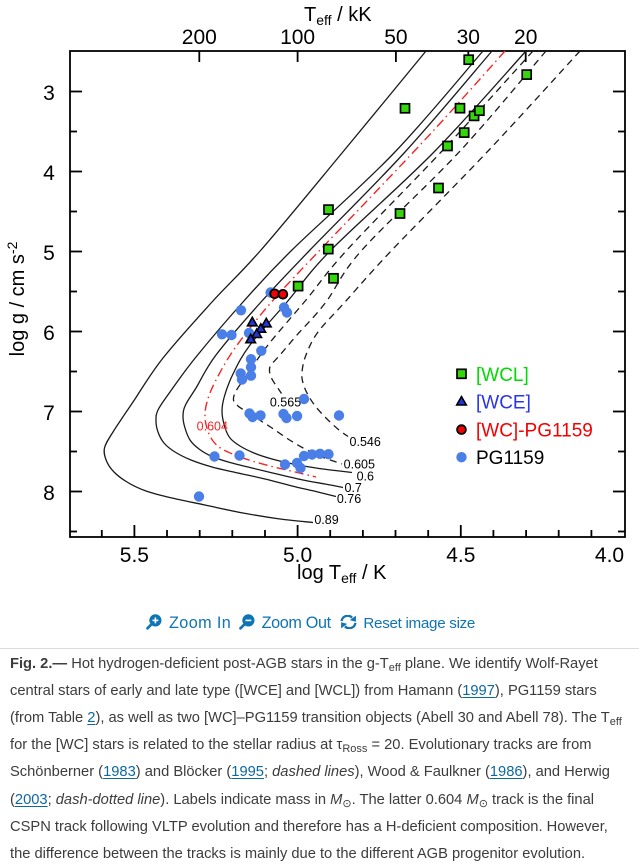 This screenshot has height=868, width=639. Describe the element at coordinates (285, 403) in the screenshot. I see `svg-text: 0.565` at that location.